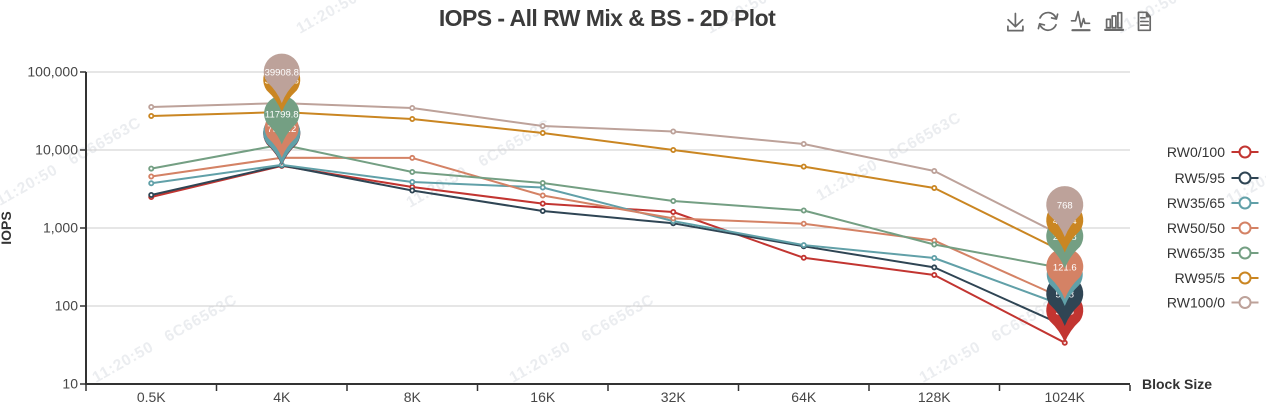 The width and height of the screenshot is (1266, 409). What do you see at coordinates (282, 397) in the screenshot?
I see `svg-text: 4K` at bounding box center [282, 397].